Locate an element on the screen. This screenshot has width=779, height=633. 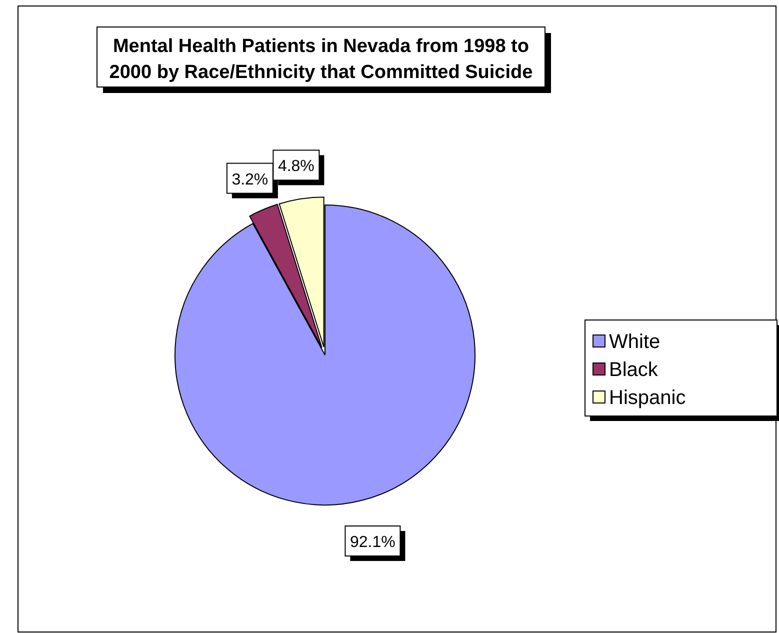
legend-label: Black is located at coordinates (634, 370).